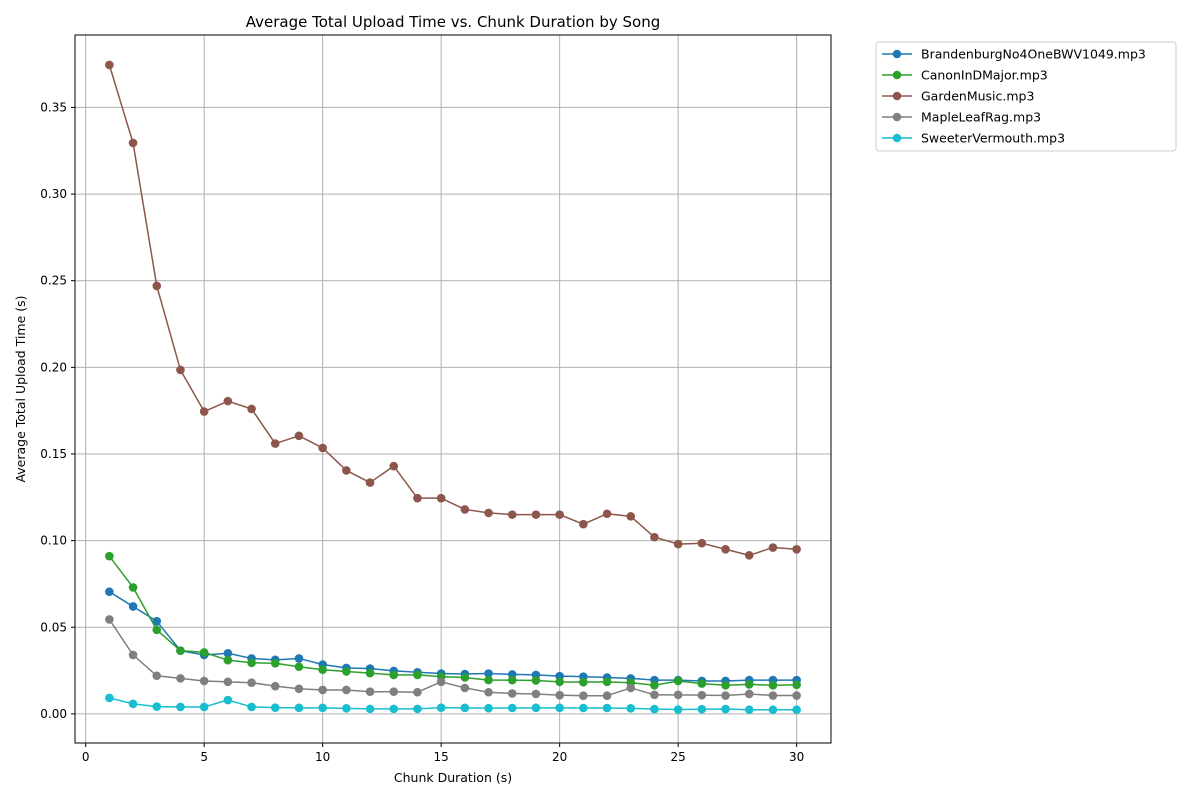 This screenshot has height=800, width=1200. I want to click on legend-label: BrandenburgNo4OneBWV1049.mp3, so click(1033, 54).